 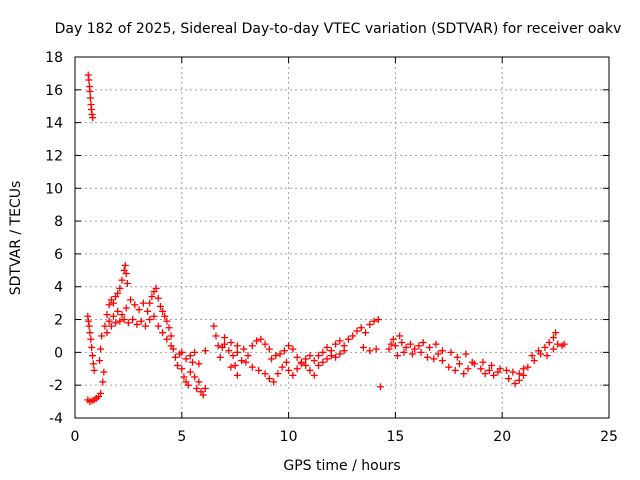 I want to click on y-tick-label: 12, so click(x=54, y=156).